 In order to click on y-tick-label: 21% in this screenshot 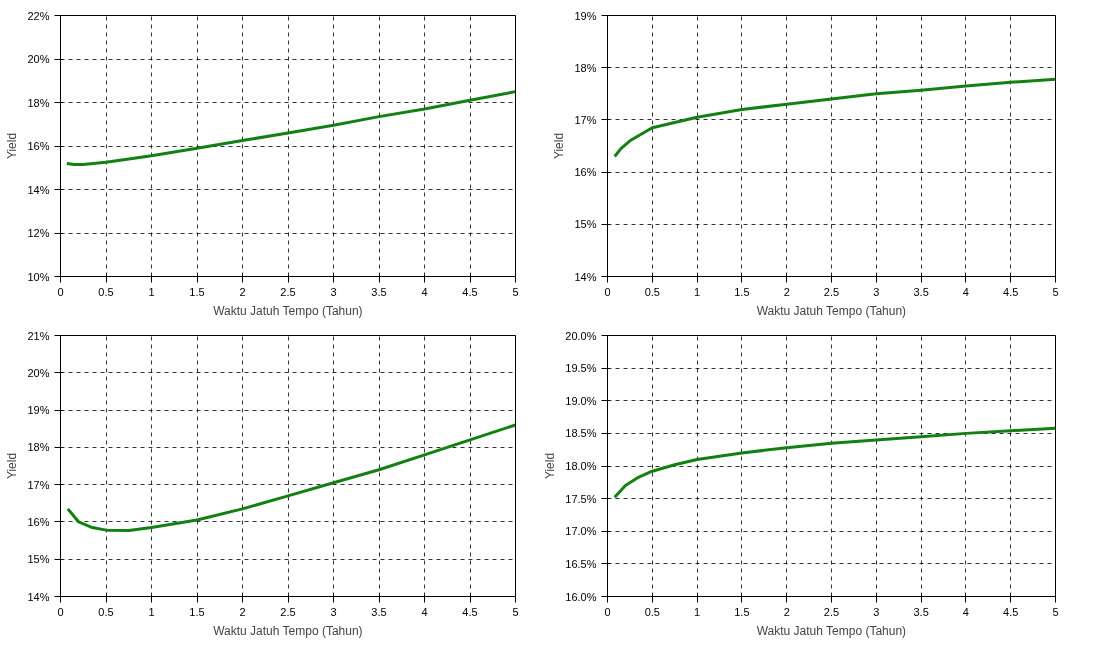, I will do `click(38, 335)`.